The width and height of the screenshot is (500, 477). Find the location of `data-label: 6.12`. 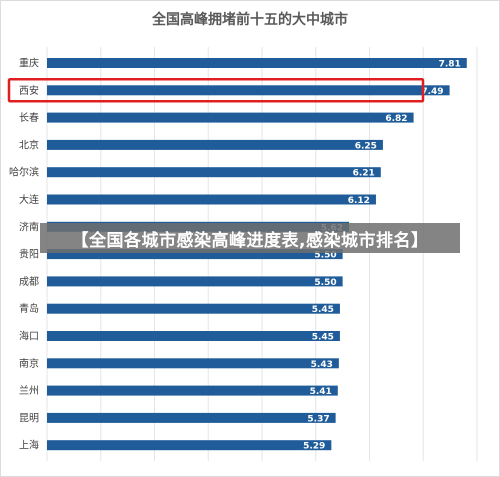

data-label: 6.12 is located at coordinates (359, 201).